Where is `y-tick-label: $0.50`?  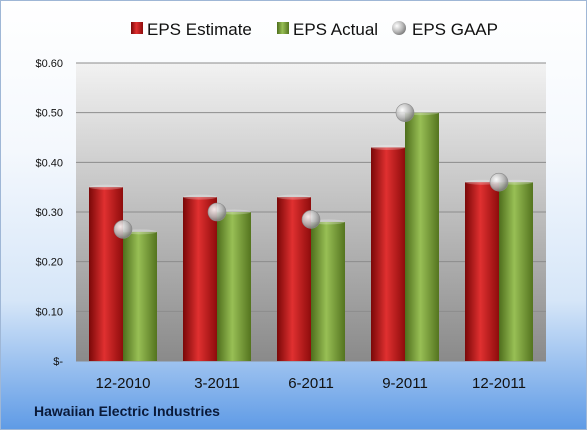 y-tick-label: $0.50 is located at coordinates (49, 114).